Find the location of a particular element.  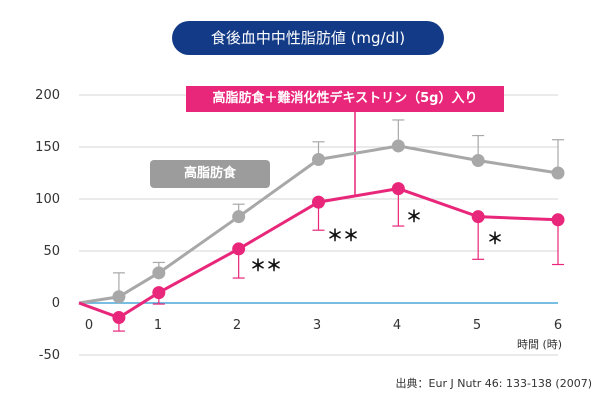

x-tick-label: 0 is located at coordinates (89, 325).